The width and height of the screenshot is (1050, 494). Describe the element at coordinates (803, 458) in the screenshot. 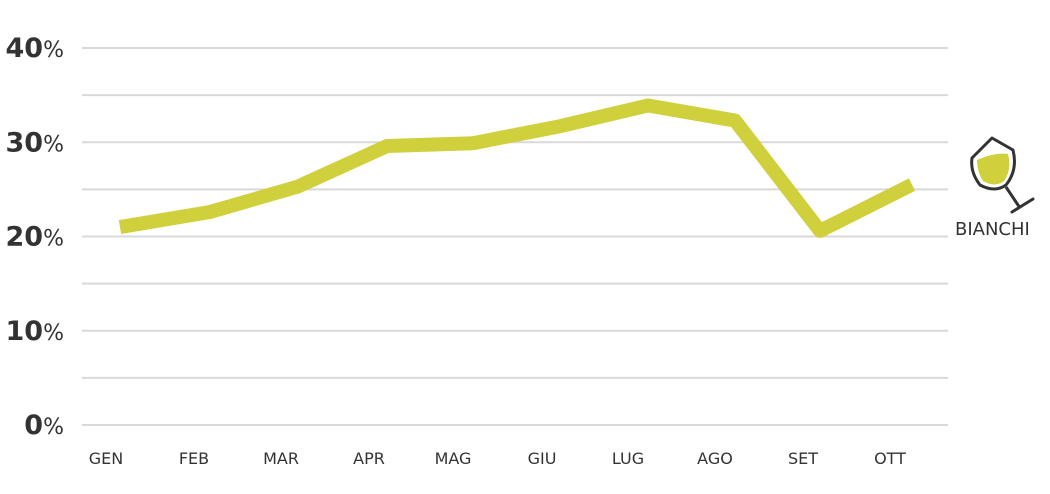

I see `x-tick-label: SET` at that location.